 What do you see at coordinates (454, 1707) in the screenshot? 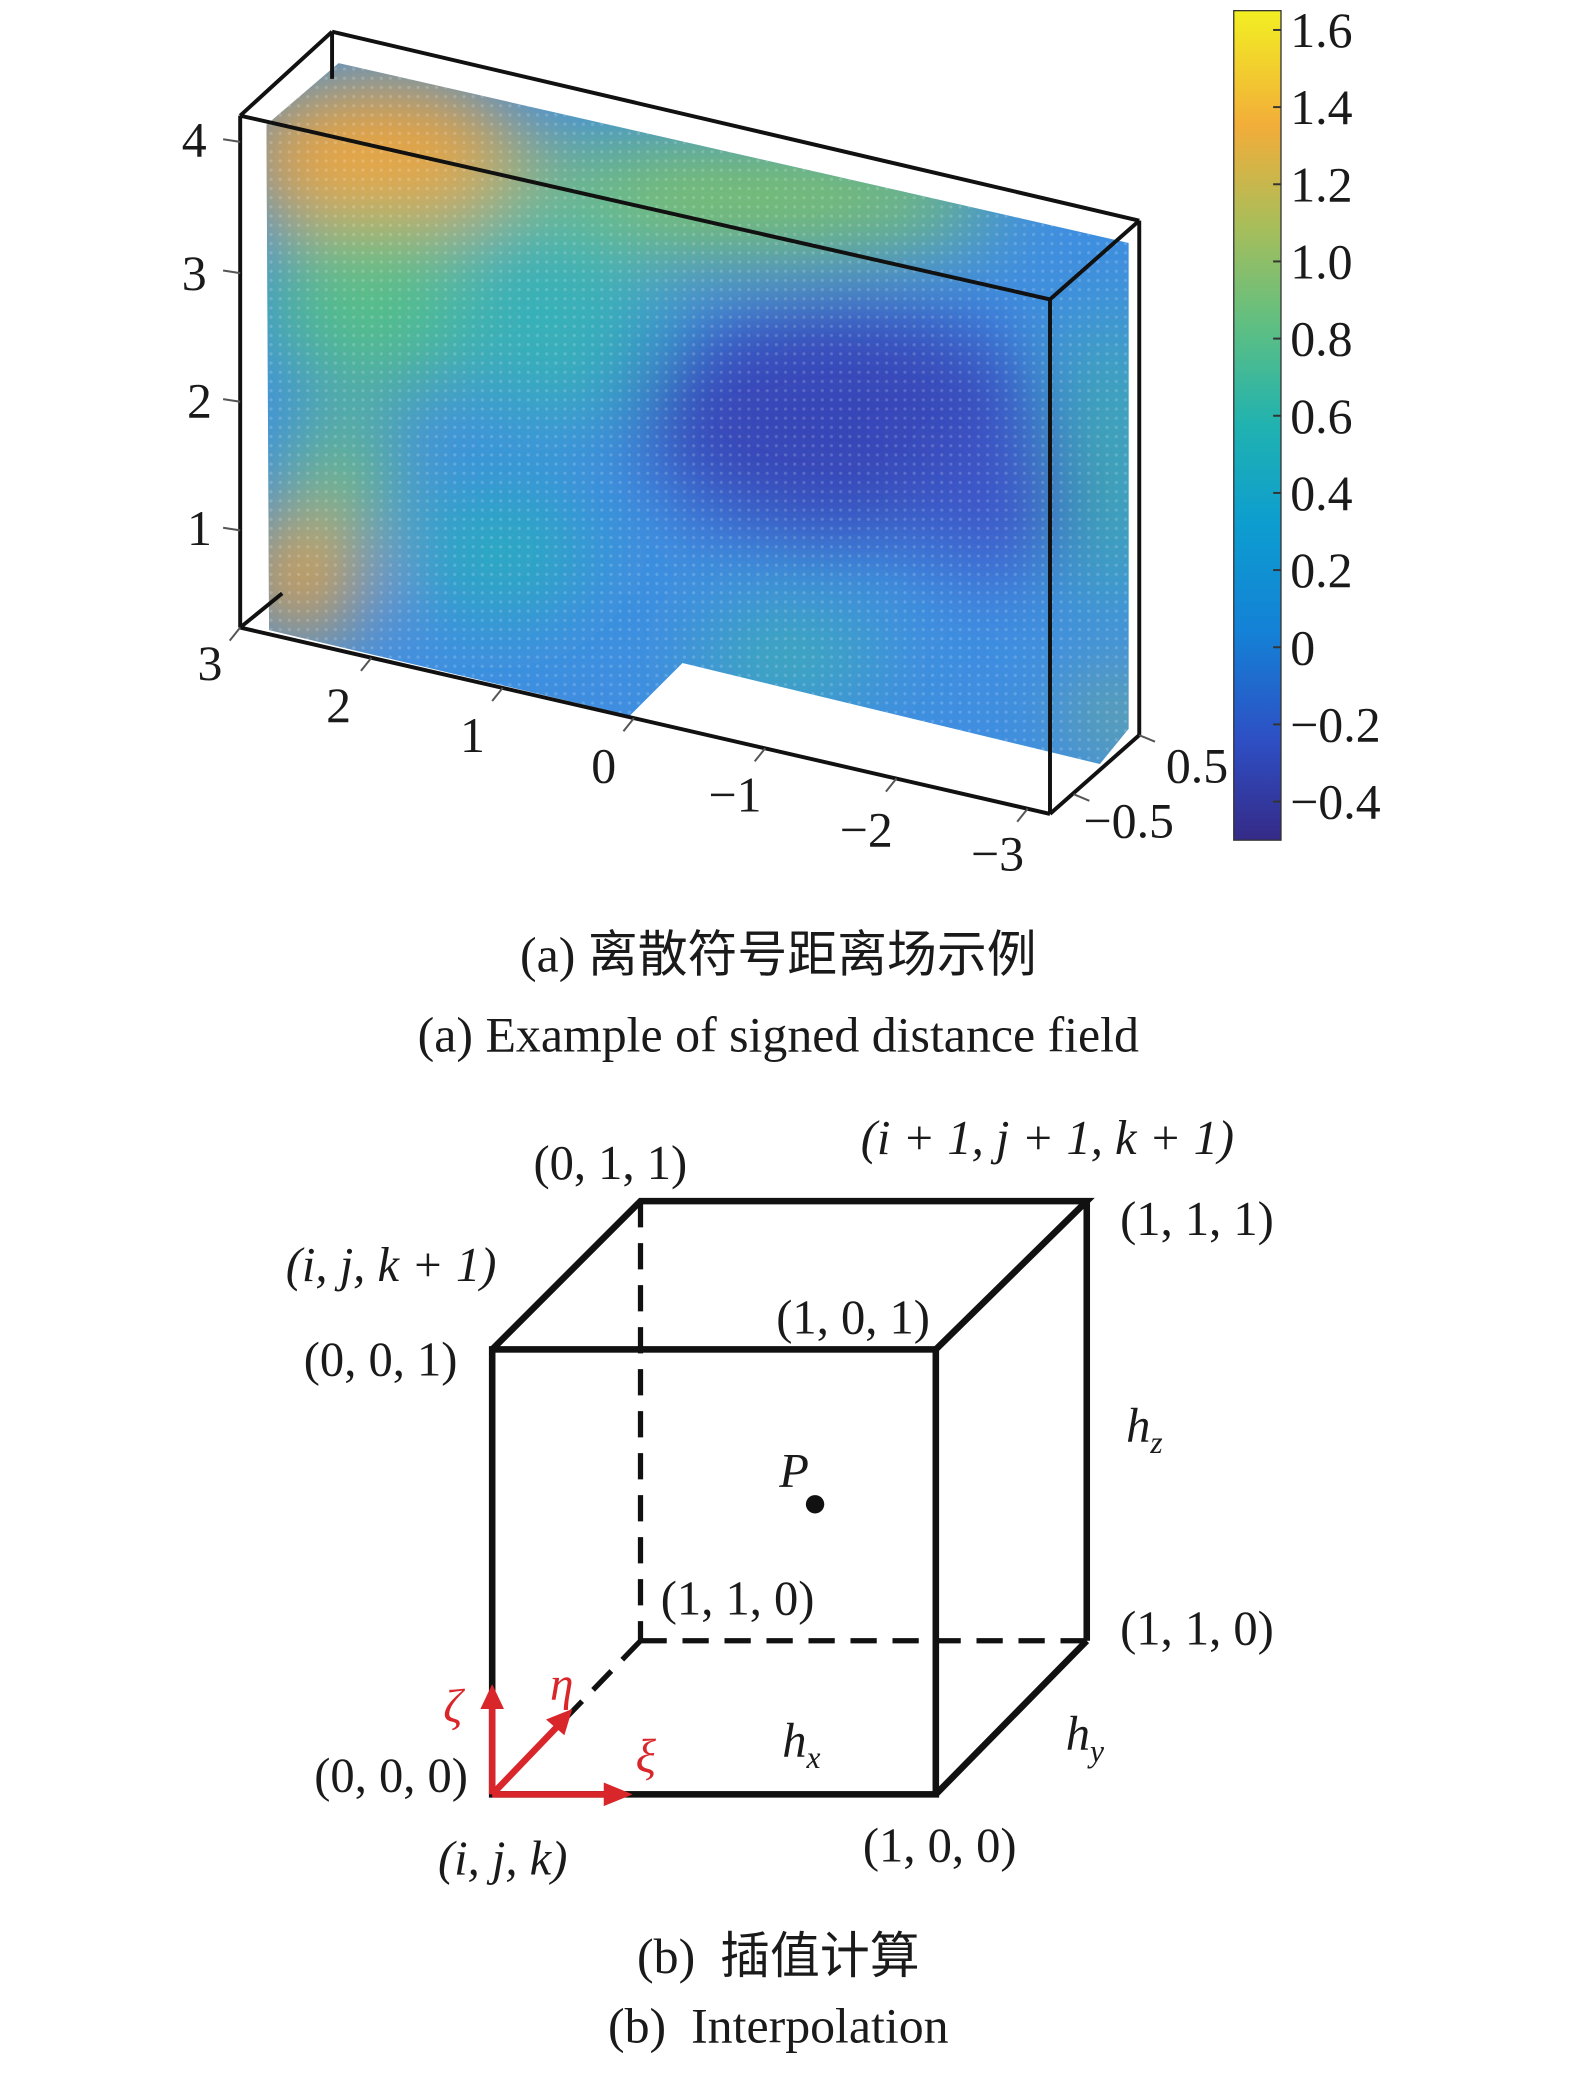
I see `zeta-axis-label: ζ` at bounding box center [454, 1707].